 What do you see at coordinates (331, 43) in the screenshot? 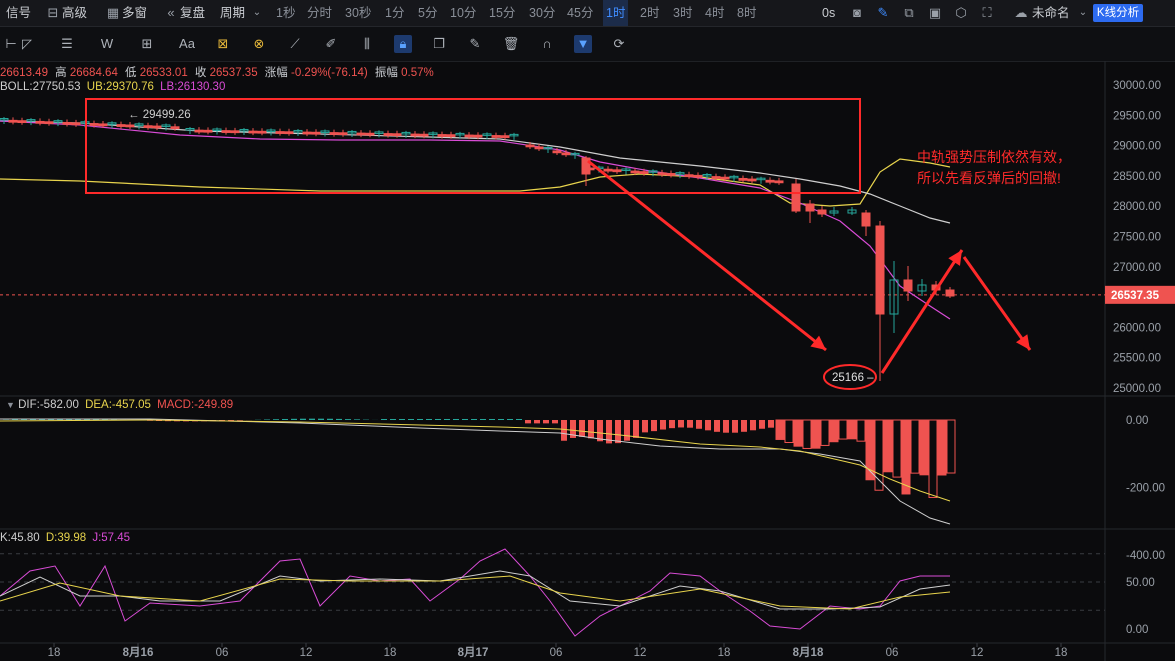
I see `brush-icon: ✐` at bounding box center [331, 43].